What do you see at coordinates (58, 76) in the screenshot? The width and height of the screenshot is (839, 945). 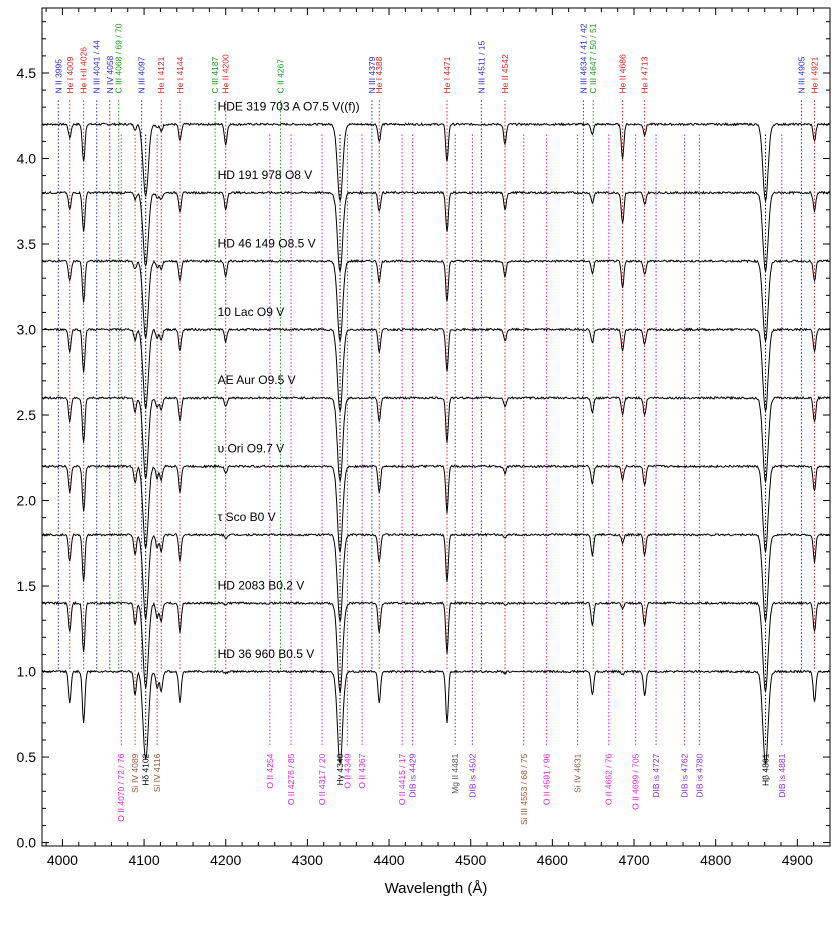 I see `top-line-label: N II 3995` at bounding box center [58, 76].